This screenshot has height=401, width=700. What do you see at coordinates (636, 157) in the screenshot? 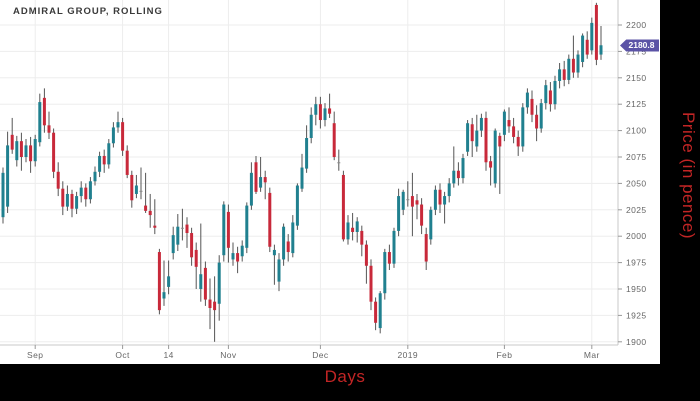
I see `y-tick-label: 2075` at bounding box center [636, 157].